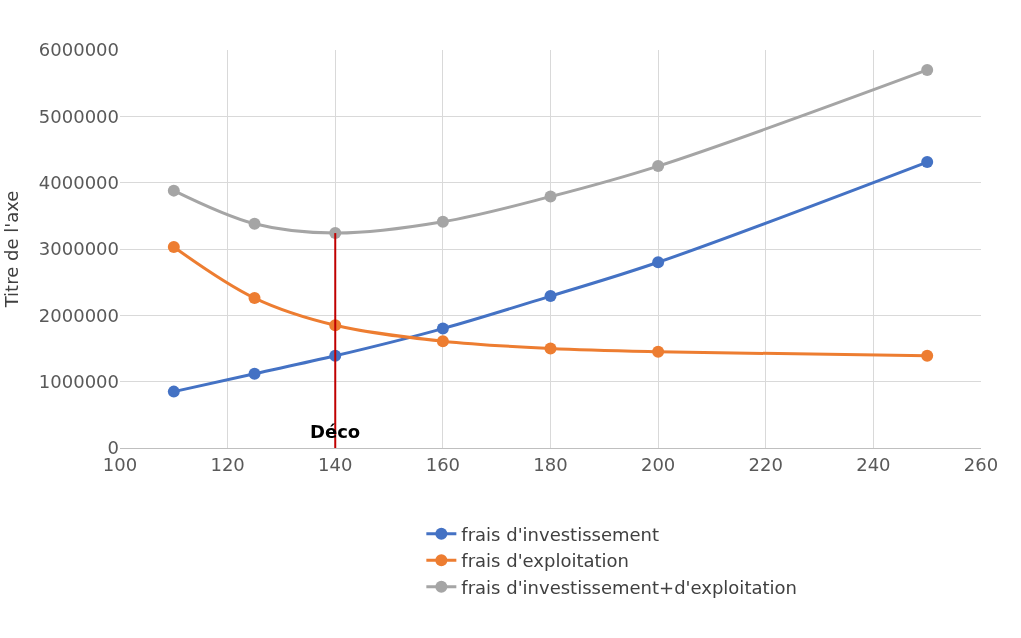 Image resolution: width=1021 pixels, height=638 pixels. I want to click on legend-label: frais d'exploitation, so click(545, 561).